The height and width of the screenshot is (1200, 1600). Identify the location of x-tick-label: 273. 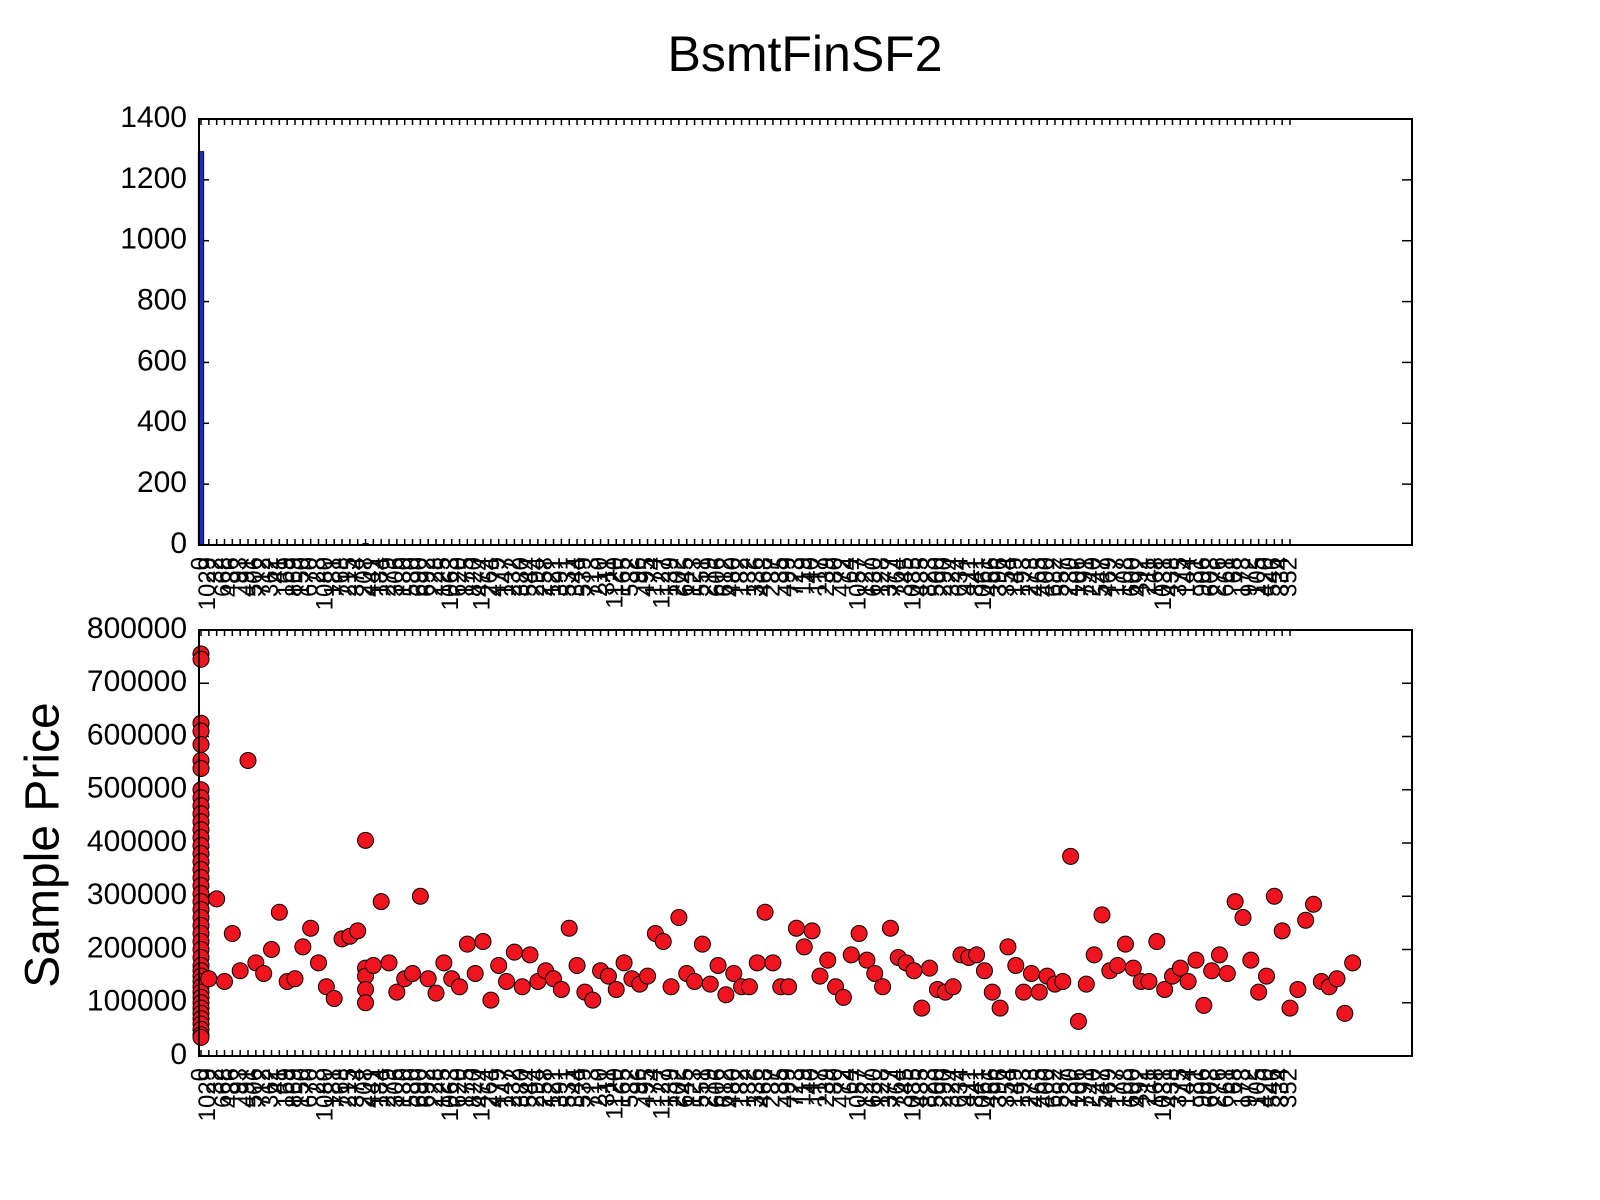
(1030, 1088).